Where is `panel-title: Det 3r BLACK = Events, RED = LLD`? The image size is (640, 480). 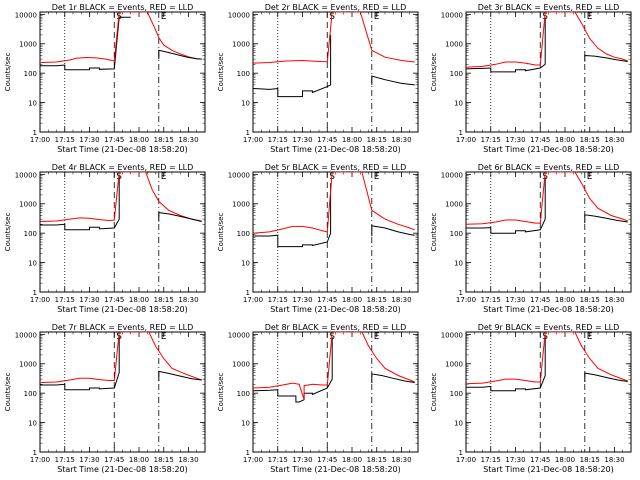 panel-title: Det 3r BLACK = Events, RED = LLD is located at coordinates (549, 7).